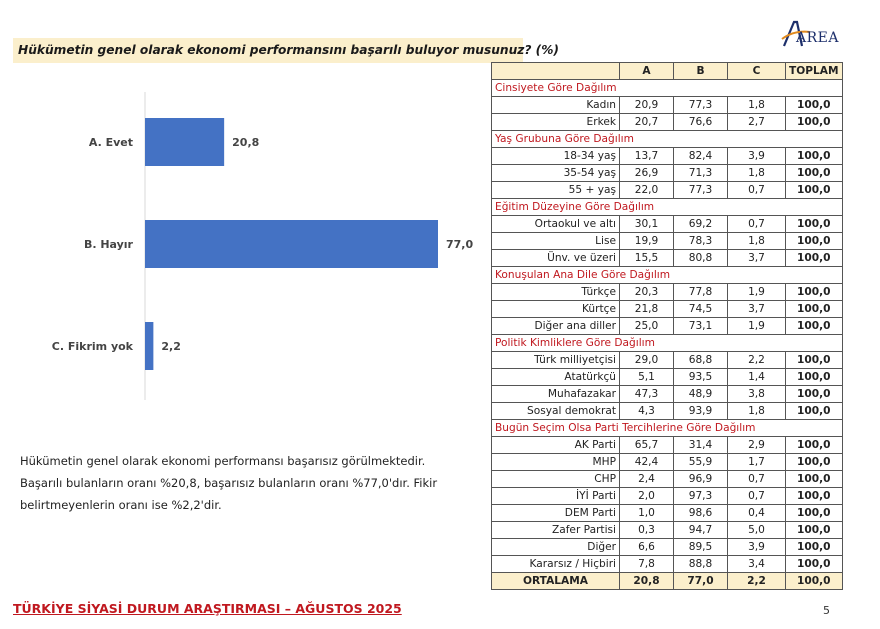 This screenshot has height=629, width=880. Describe the element at coordinates (700, 496) in the screenshot. I see `value-cell: 97,3` at that location.